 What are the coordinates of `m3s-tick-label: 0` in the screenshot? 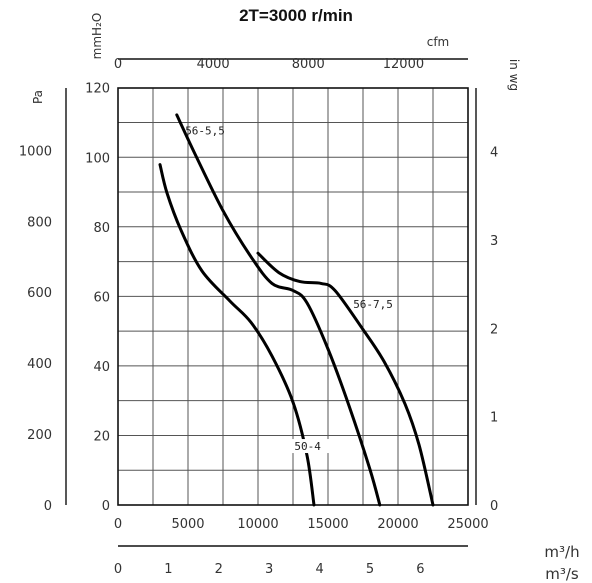 It's located at (118, 569).